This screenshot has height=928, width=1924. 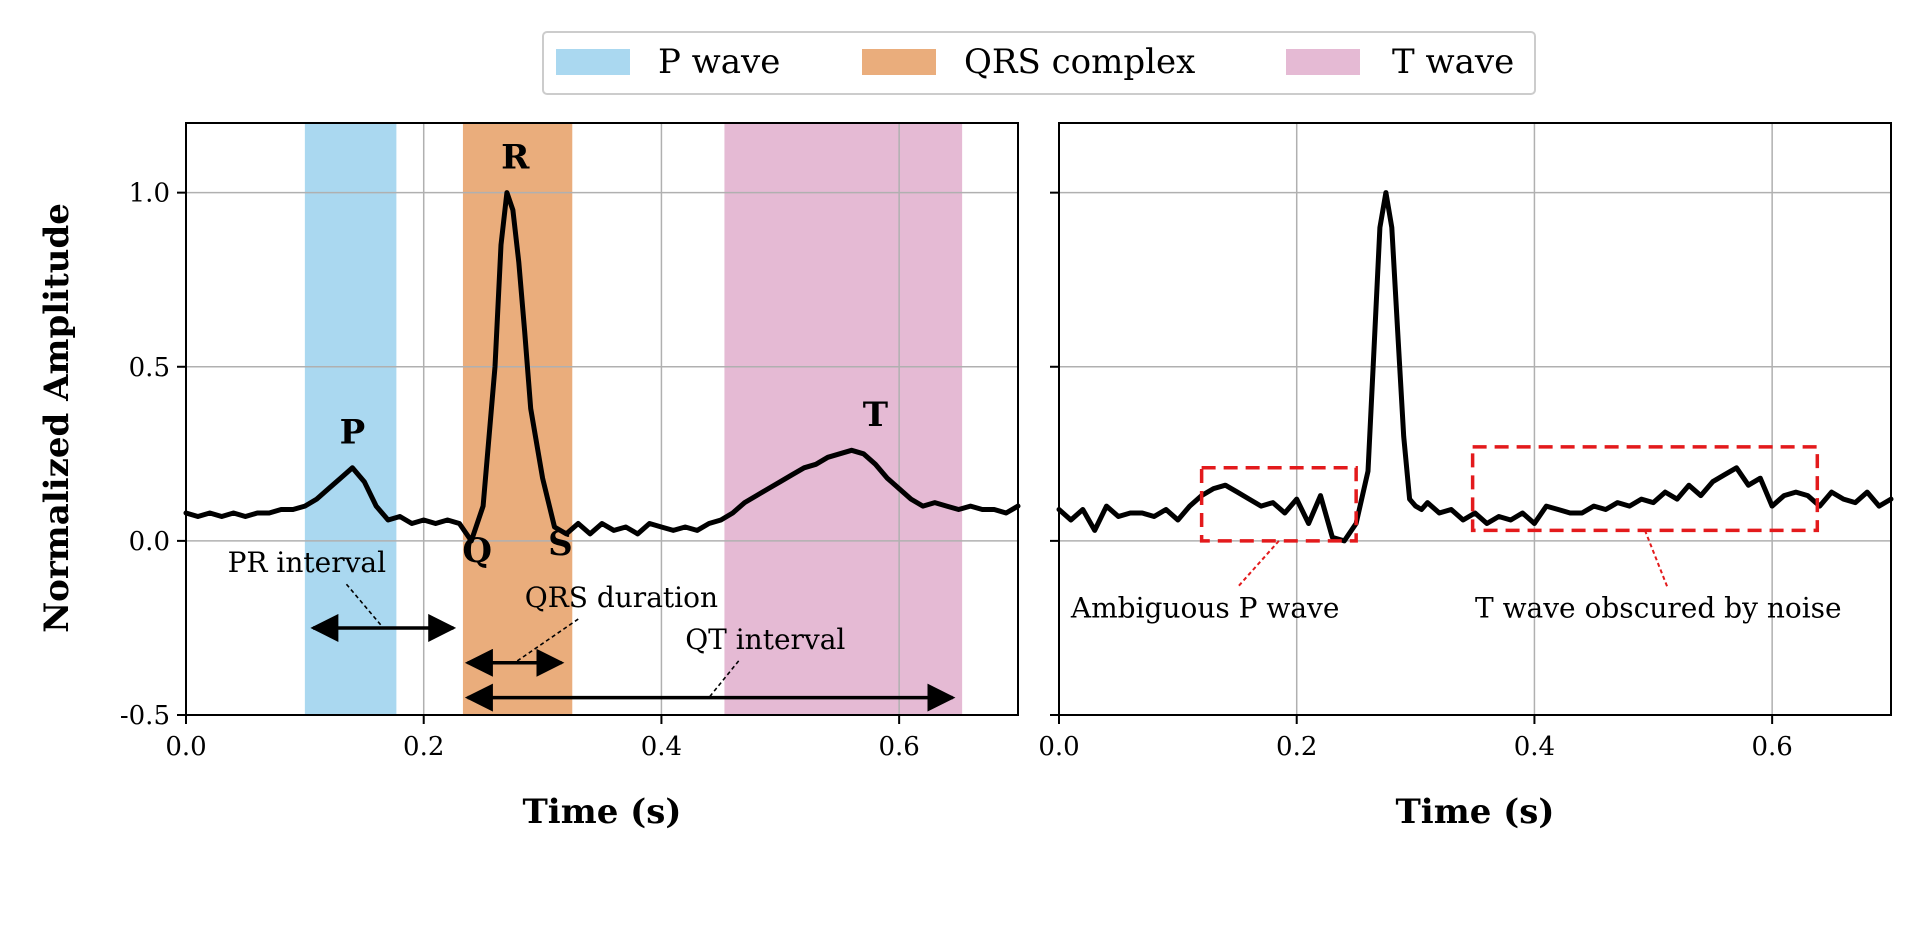 I want to click on ambiguous-p-wave-leader, so click(x=1258, y=564).